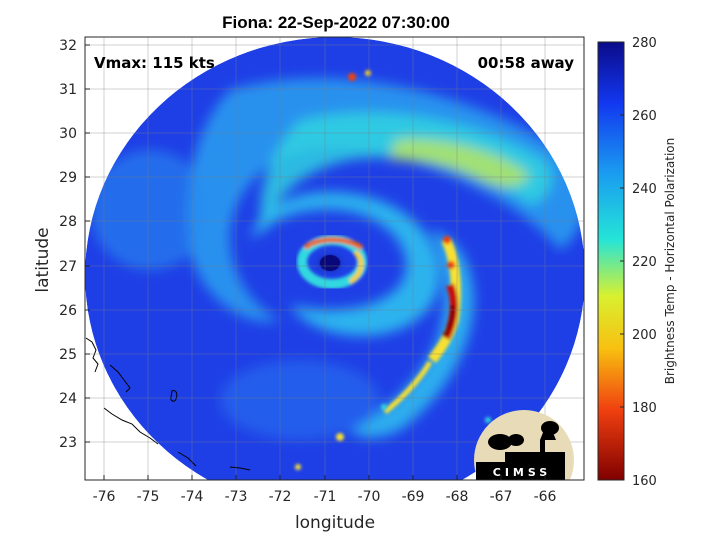 Image resolution: width=720 pixels, height=540 pixels. What do you see at coordinates (150, 210) in the screenshot?
I see `west-light` at bounding box center [150, 210].